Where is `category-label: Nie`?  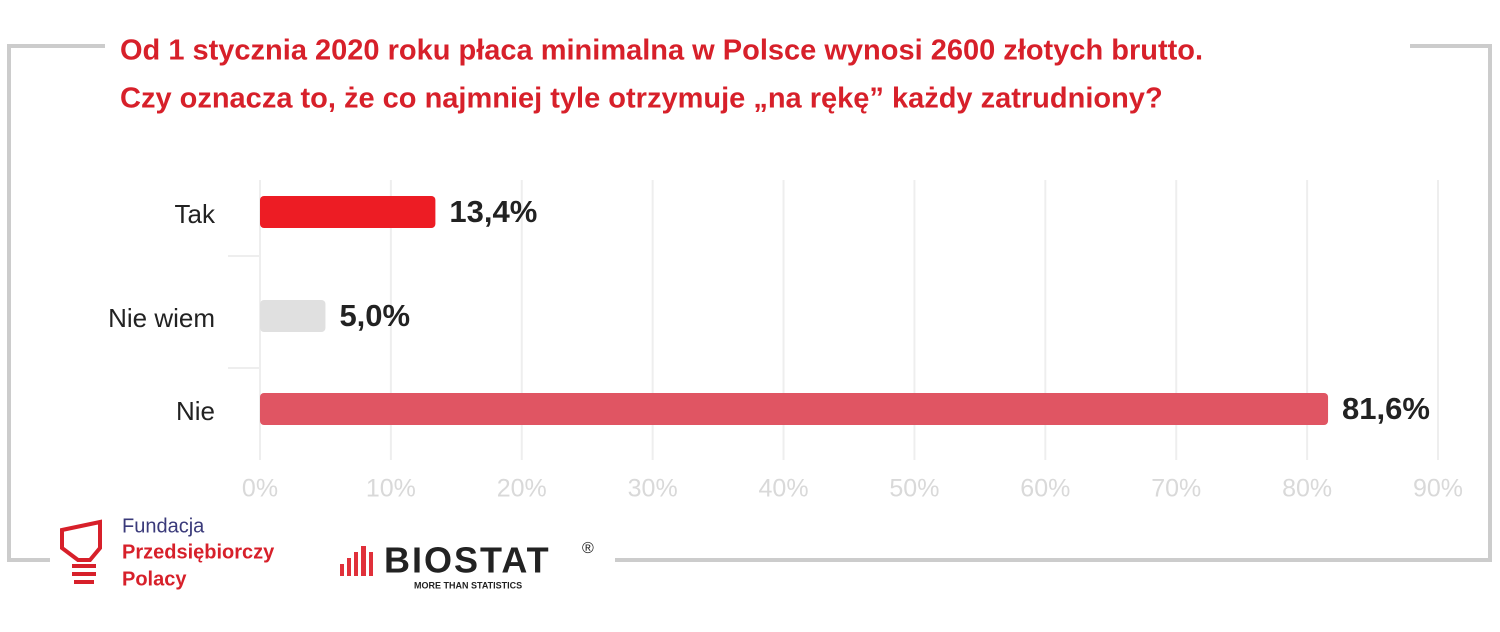
category-label: Nie is located at coordinates (195, 411).